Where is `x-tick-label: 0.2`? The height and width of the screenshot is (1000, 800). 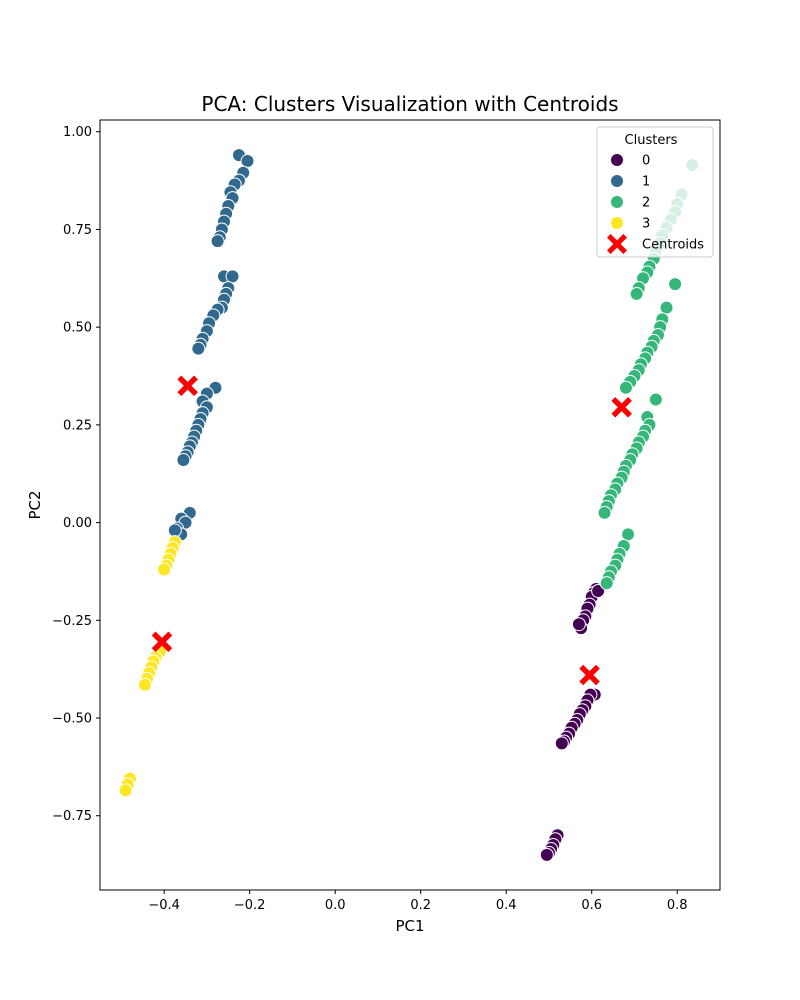
x-tick-label: 0.2 is located at coordinates (420, 905).